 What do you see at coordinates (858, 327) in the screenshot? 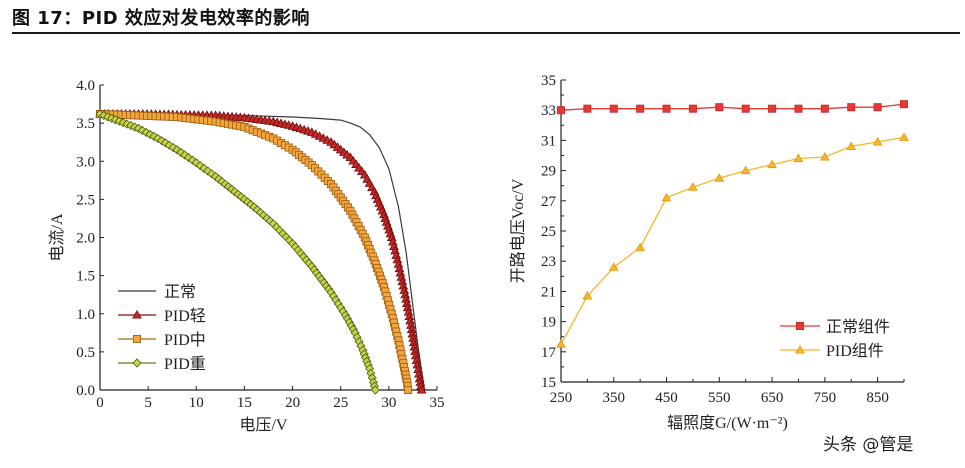
I see `legend-label: 正常组件` at bounding box center [858, 327].